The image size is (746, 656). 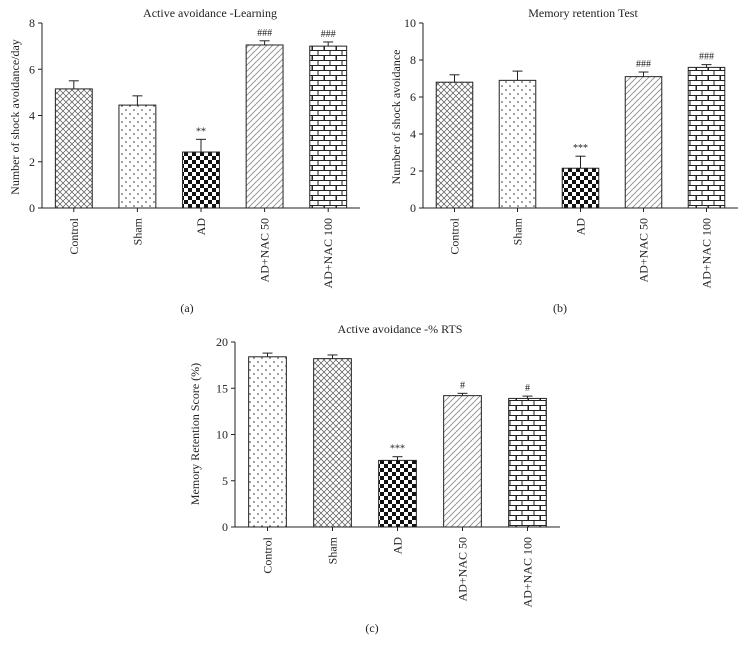 What do you see at coordinates (222, 342) in the screenshot?
I see `y-tick-label: 20` at bounding box center [222, 342].